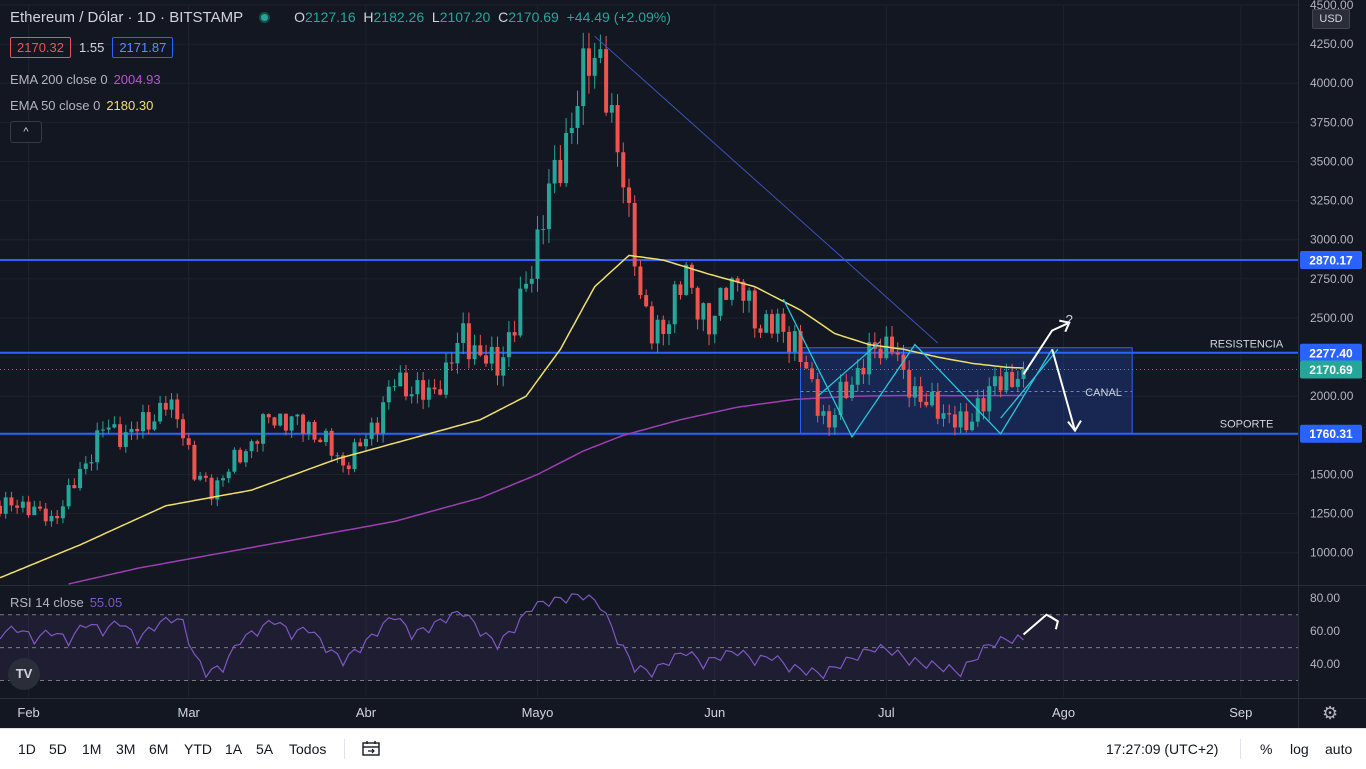 This screenshot has height=769, width=1366. I want to click on bid-ask: 2170.32 1.55 2171.87, so click(92, 47).